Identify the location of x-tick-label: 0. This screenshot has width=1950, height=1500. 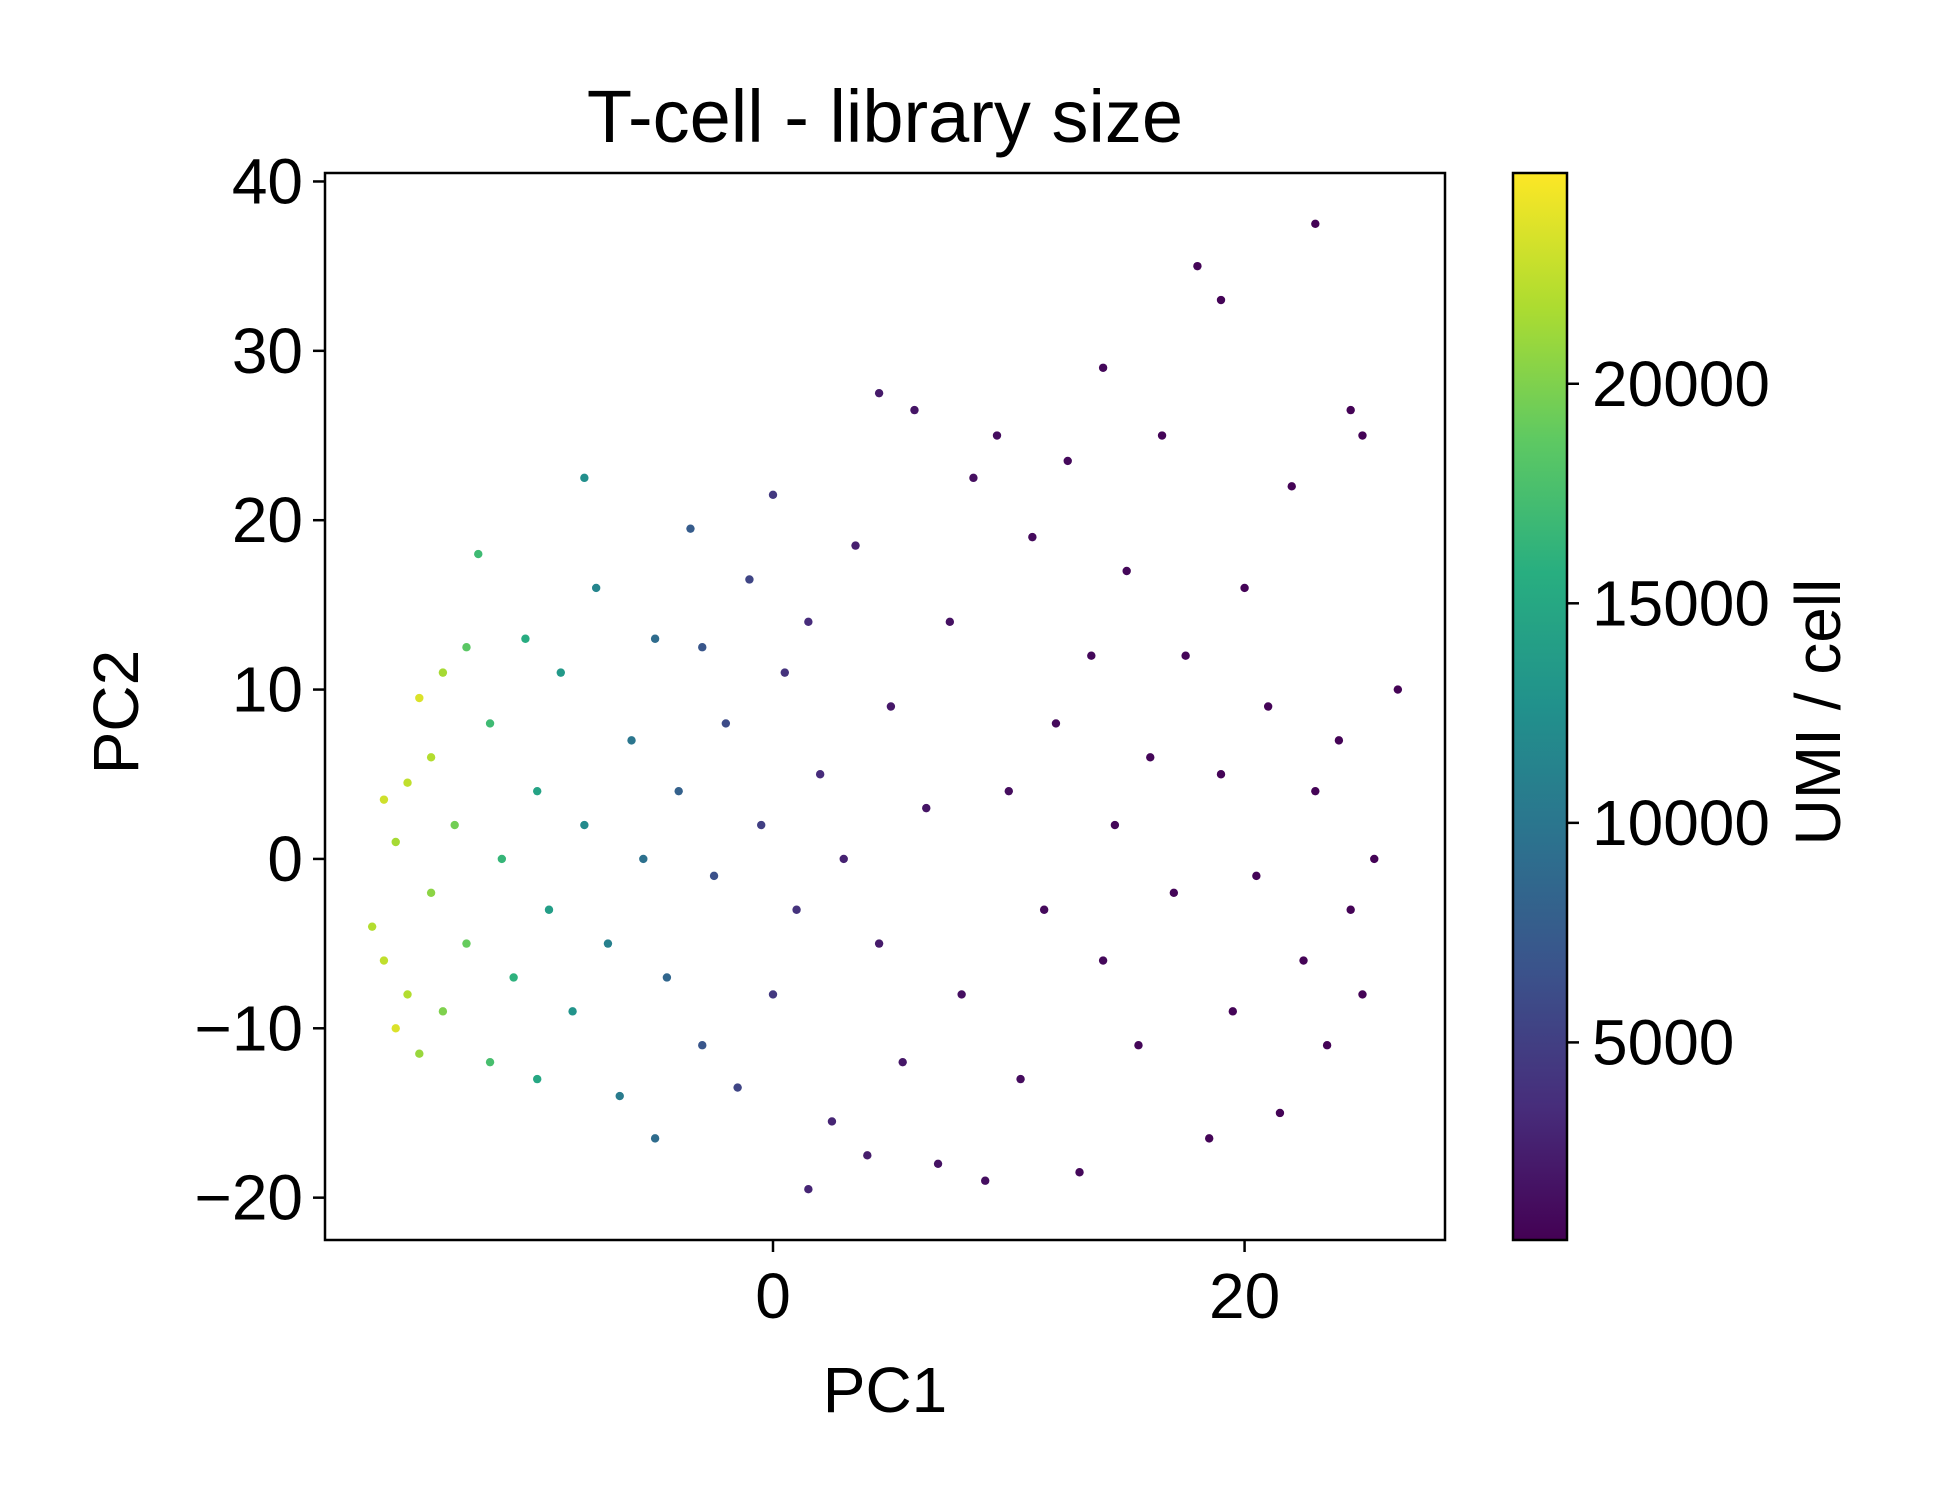
(773, 1296).